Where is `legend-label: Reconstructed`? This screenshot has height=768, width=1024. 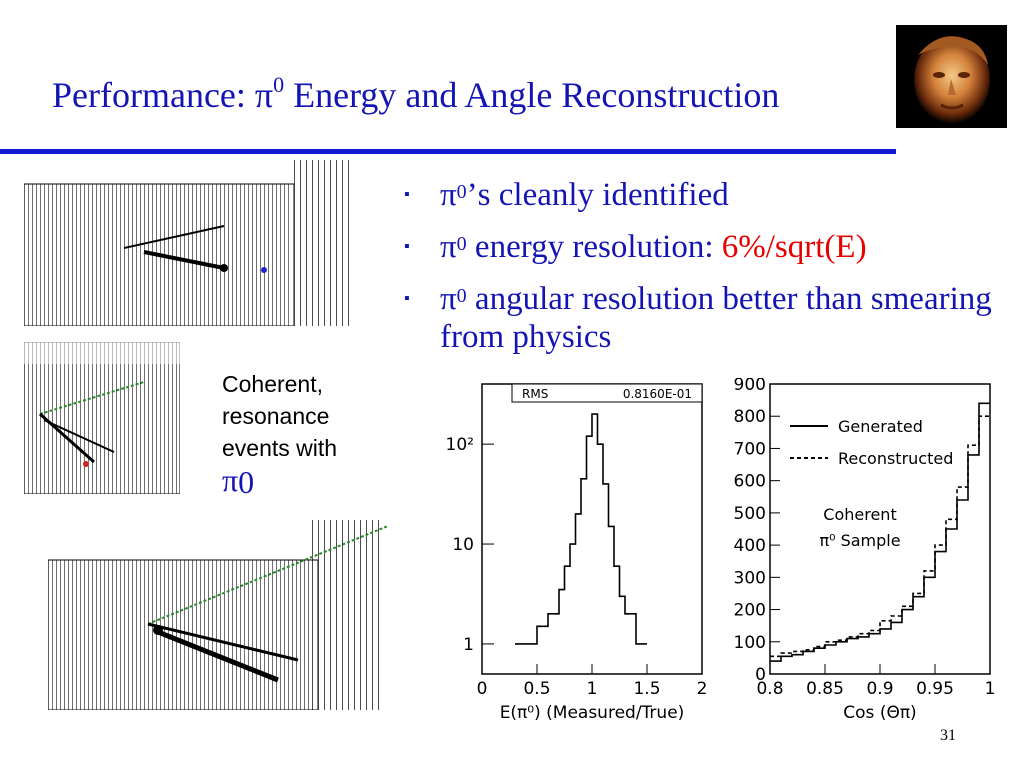 legend-label: Reconstructed is located at coordinates (895, 458).